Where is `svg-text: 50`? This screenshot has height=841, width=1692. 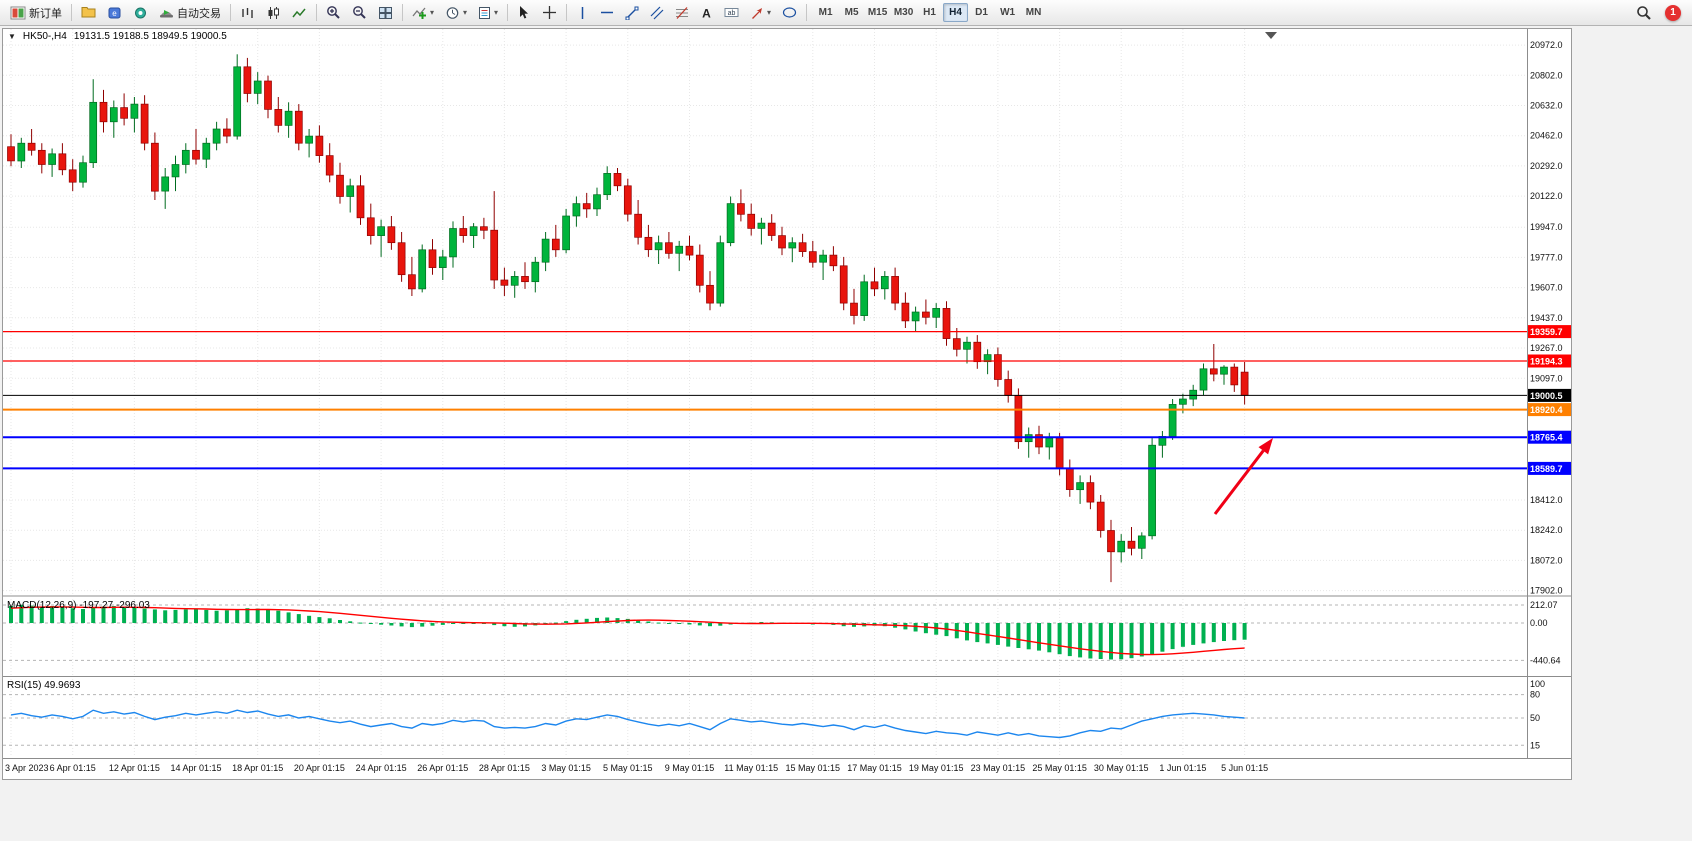
svg-text: 50 is located at coordinates (1535, 718).